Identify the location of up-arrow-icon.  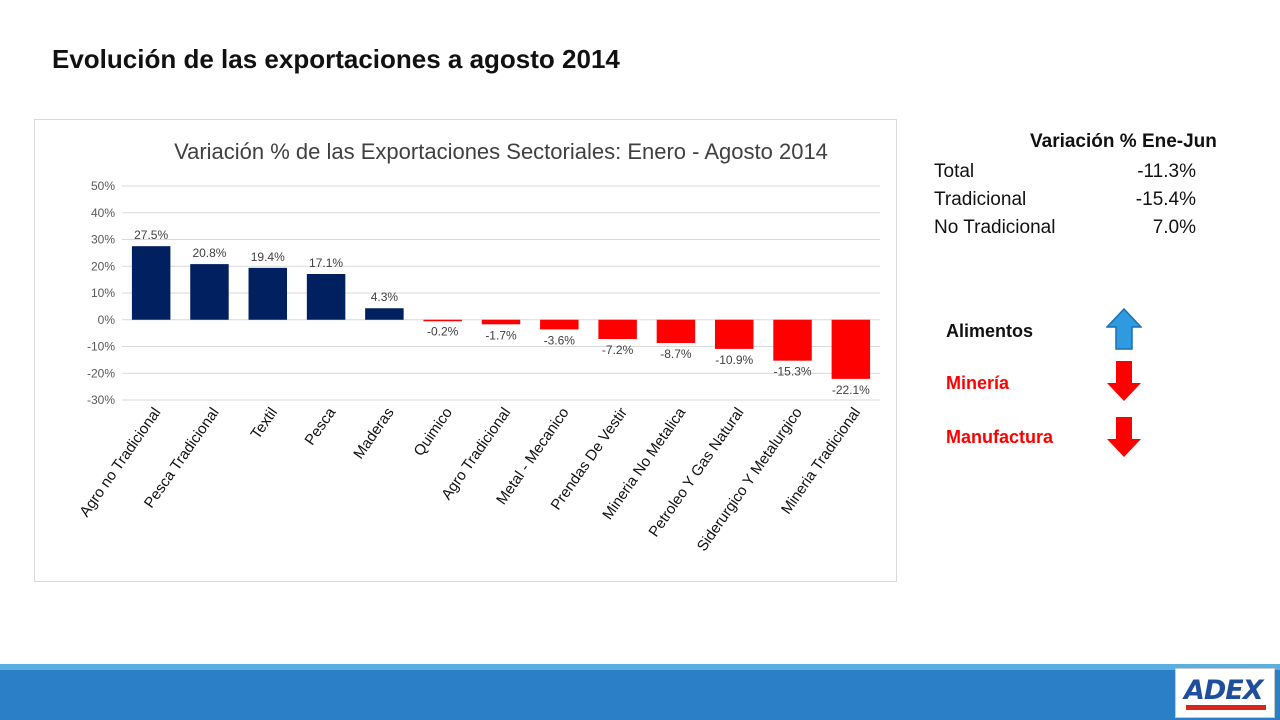
(1124, 329).